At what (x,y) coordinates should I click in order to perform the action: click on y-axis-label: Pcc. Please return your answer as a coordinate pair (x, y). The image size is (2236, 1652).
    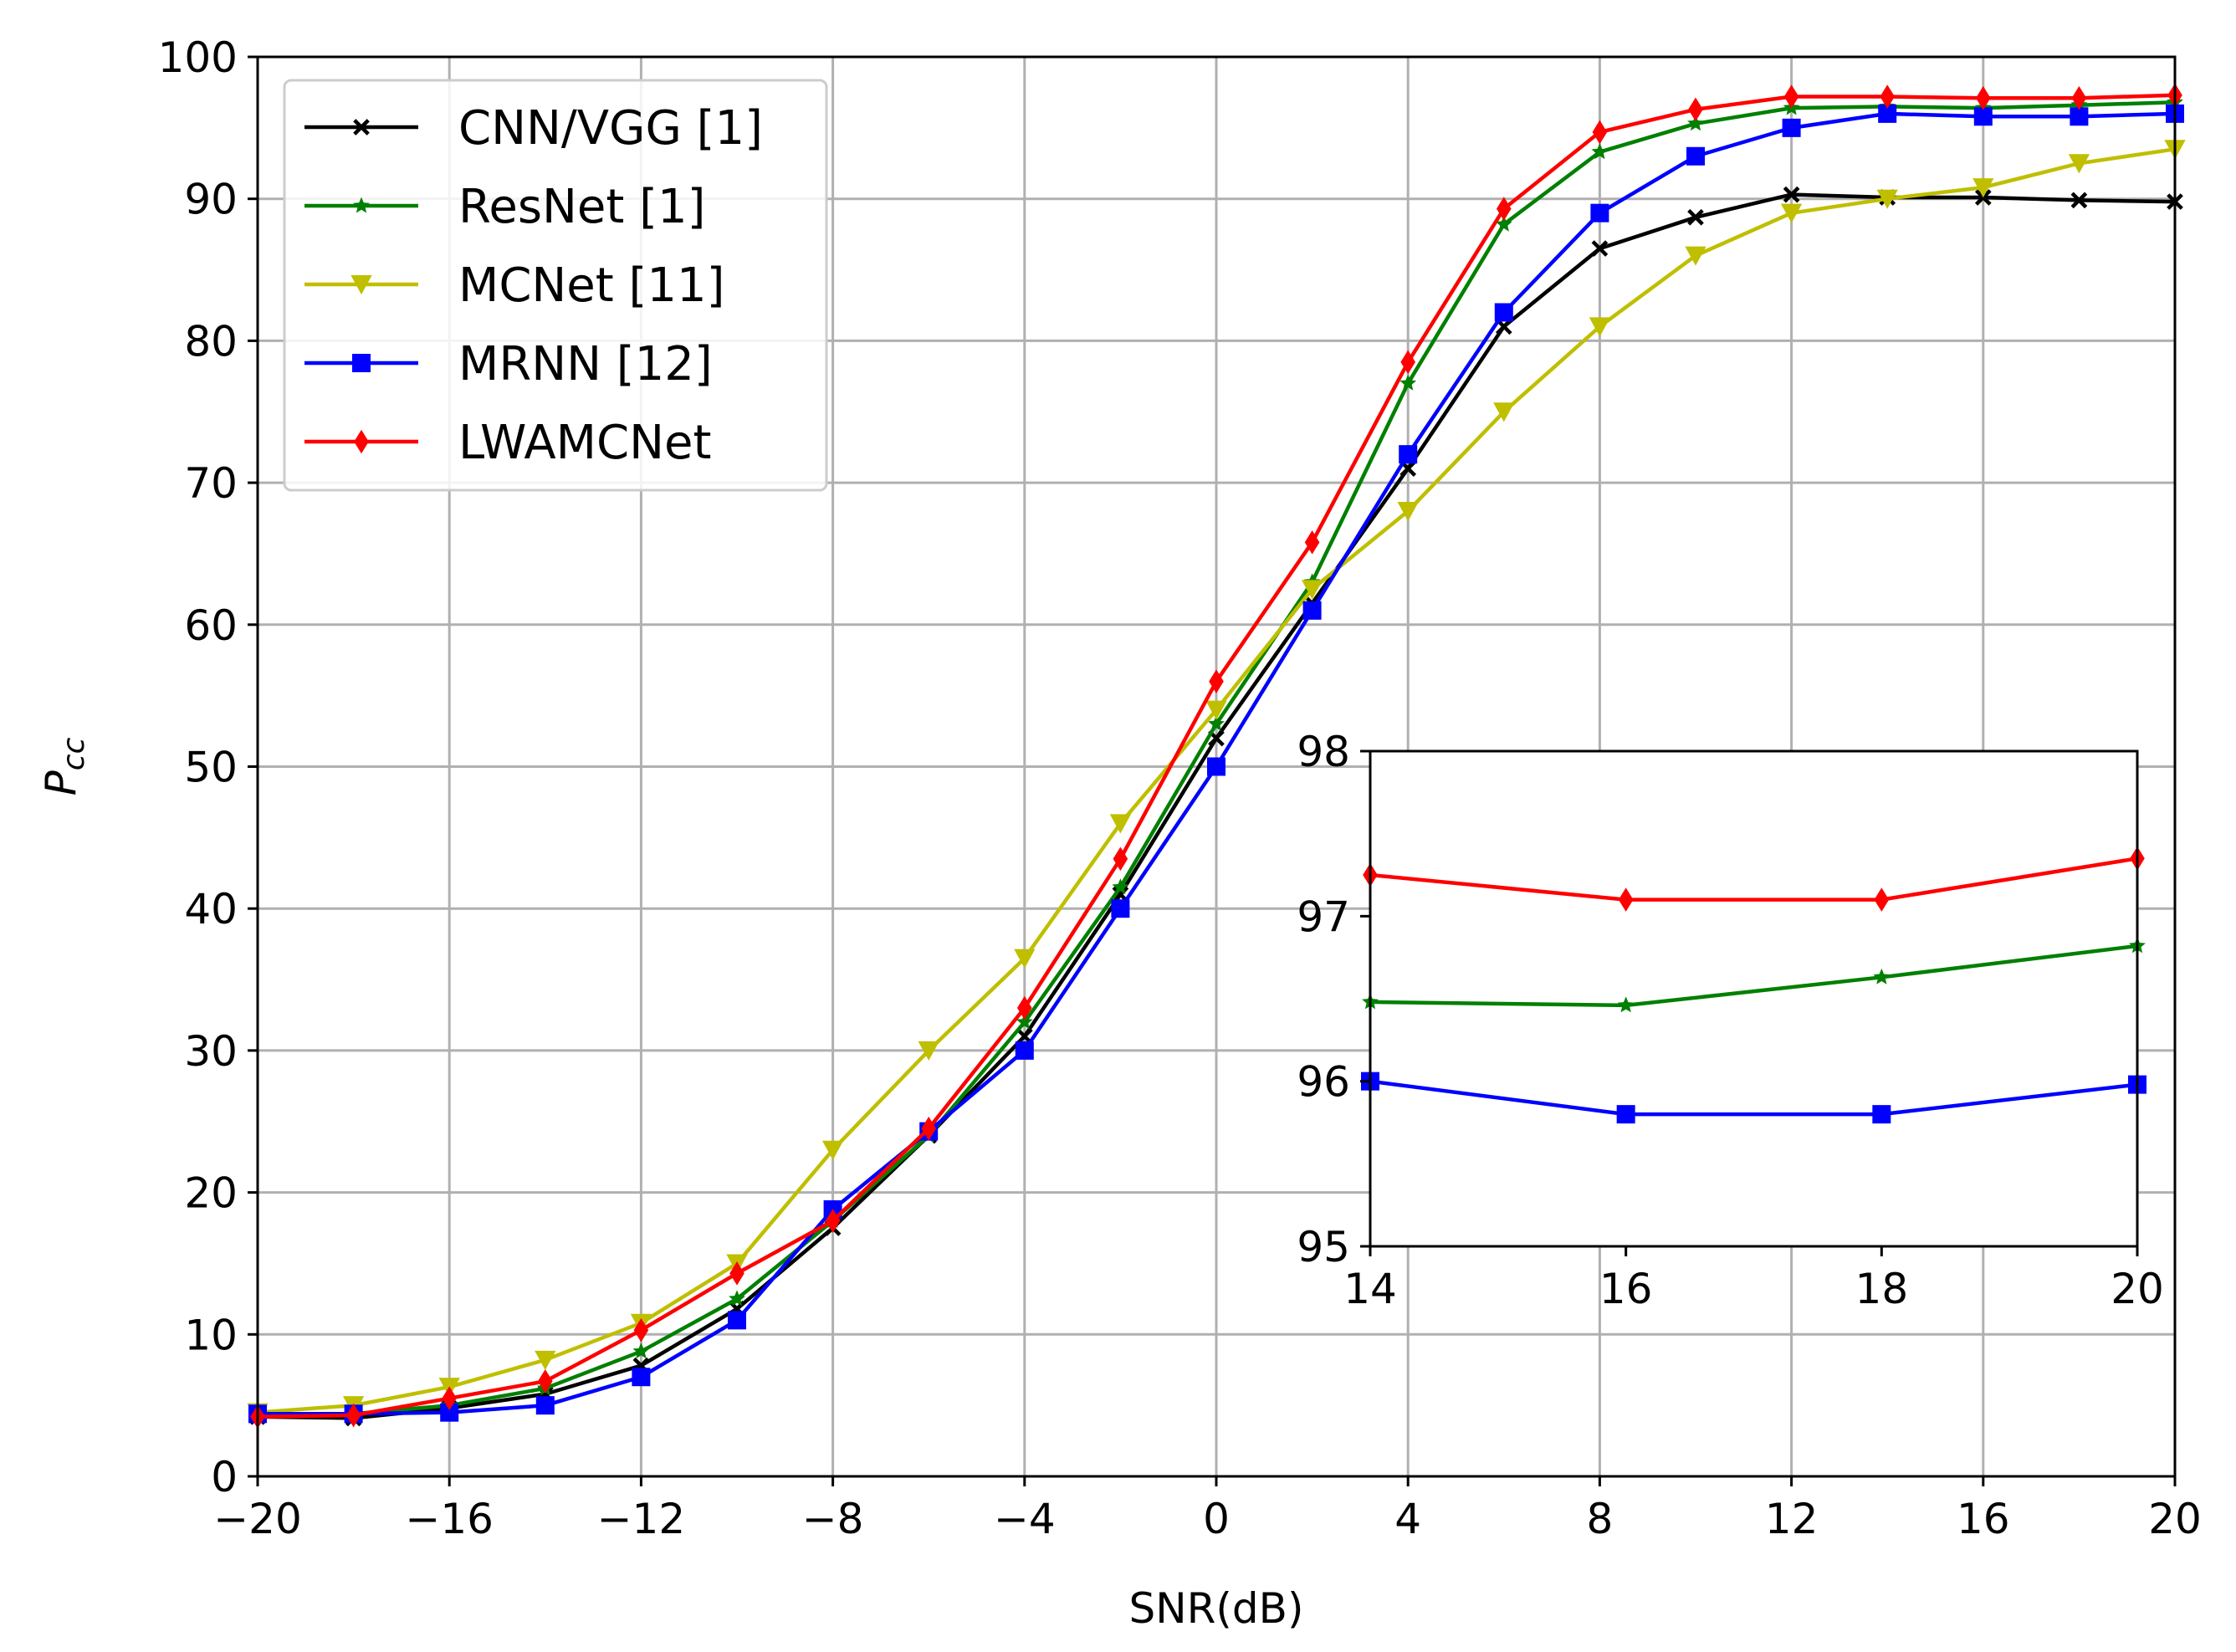
    Looking at the image, I should click on (64, 766).